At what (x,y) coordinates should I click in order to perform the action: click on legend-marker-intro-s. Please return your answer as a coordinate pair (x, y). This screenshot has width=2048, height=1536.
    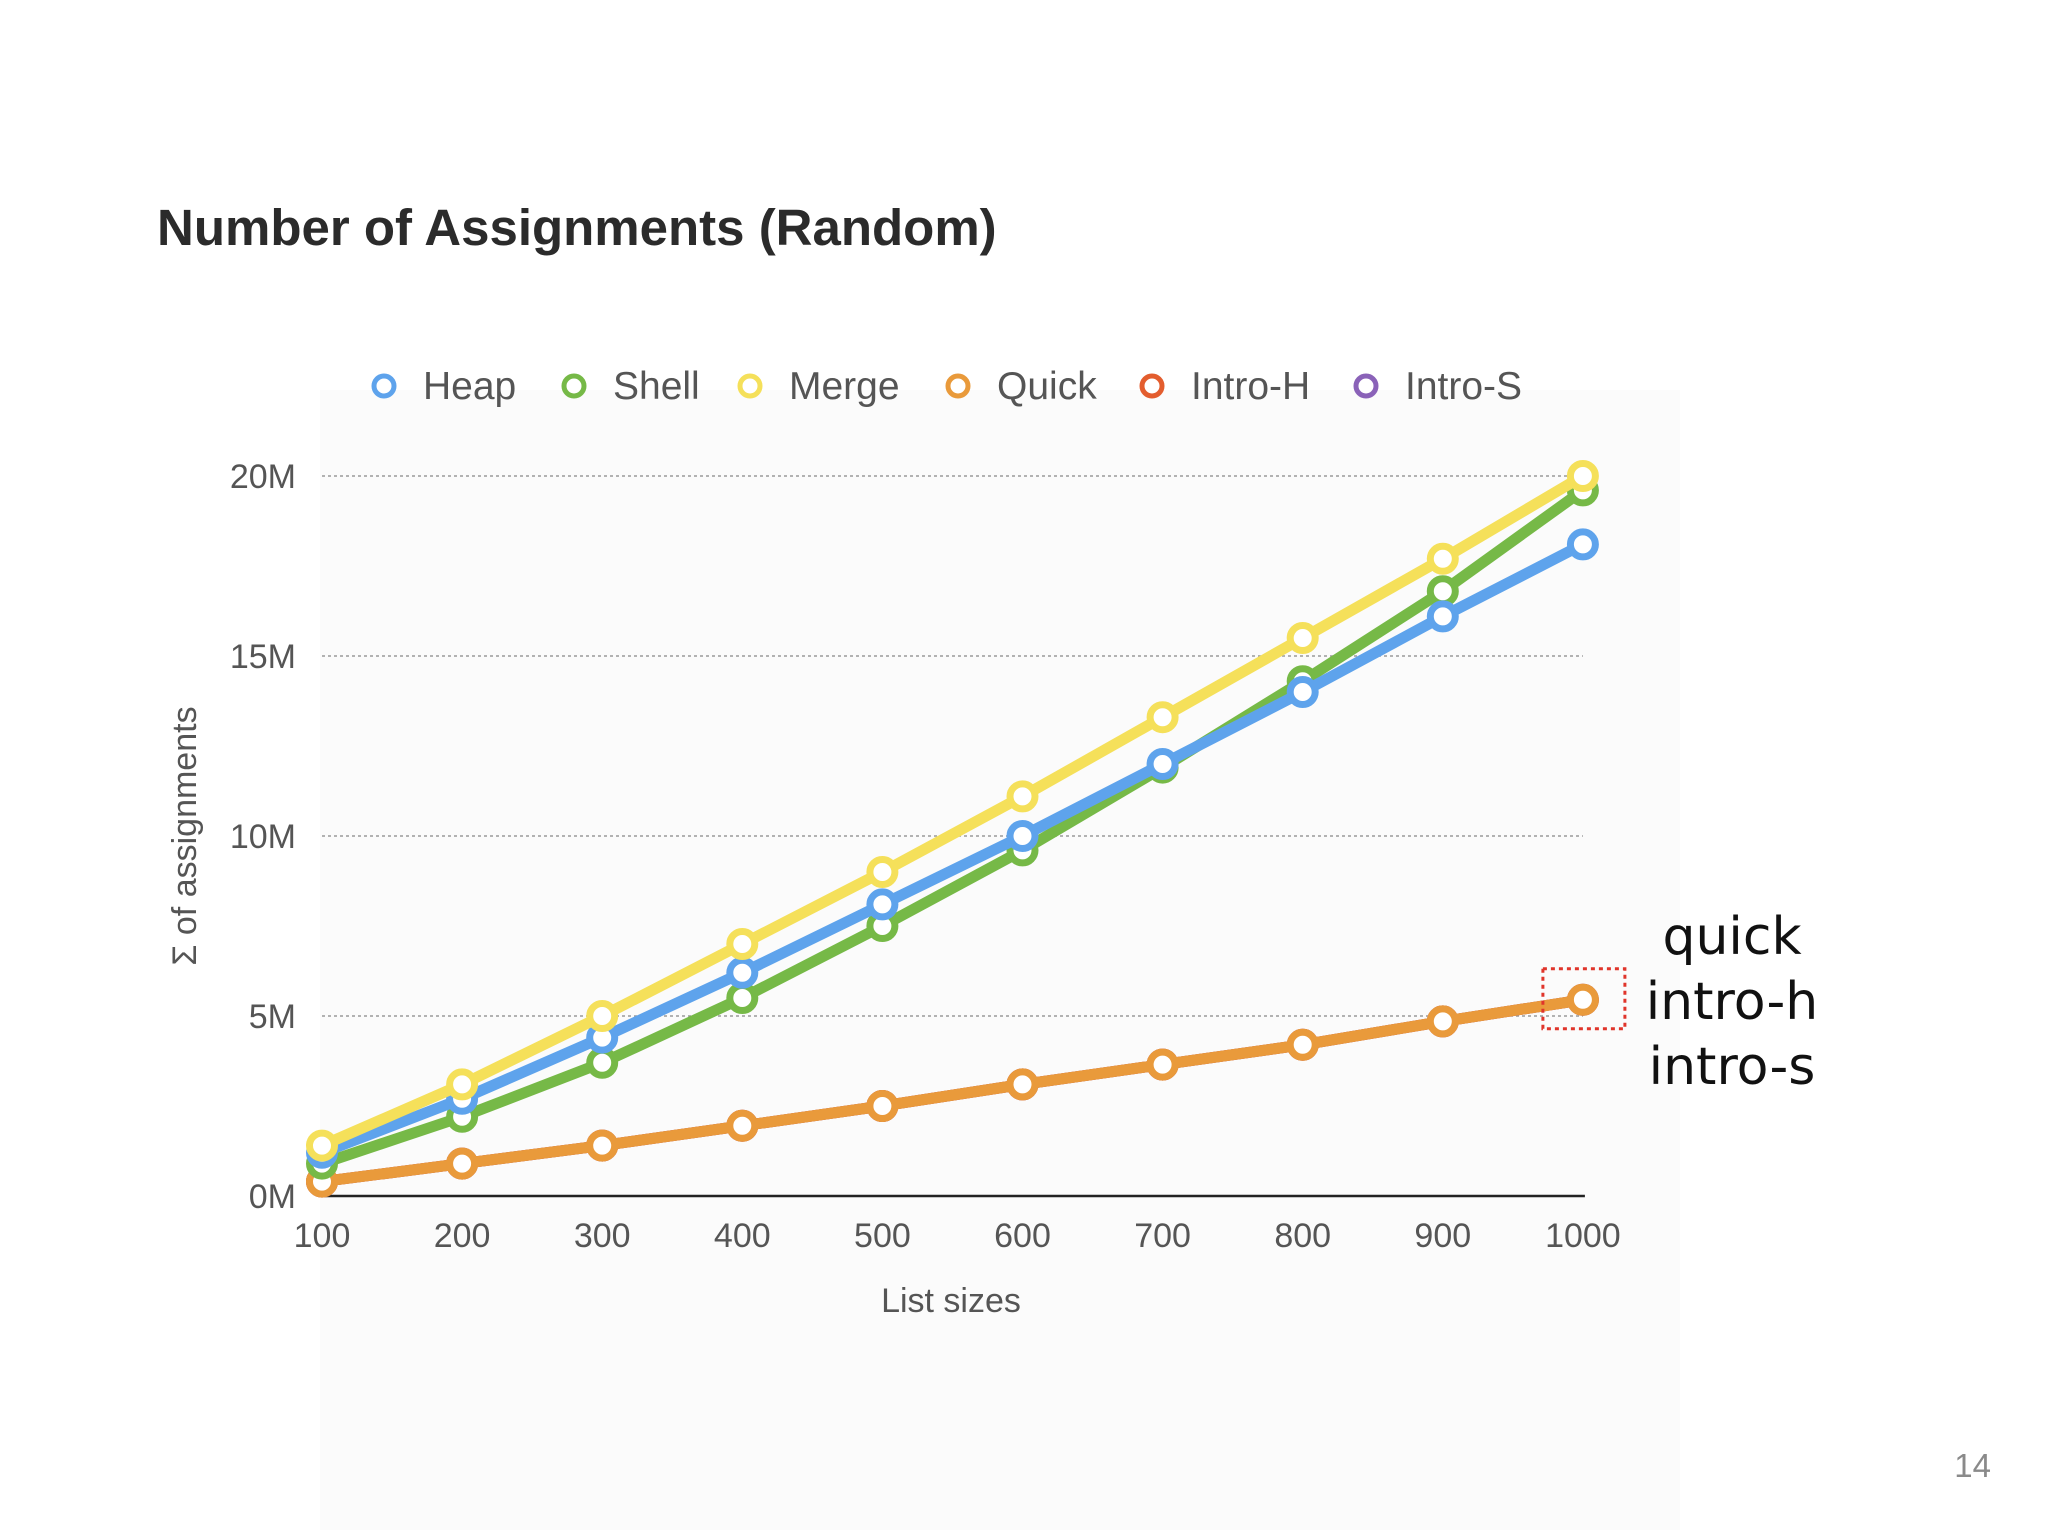
    Looking at the image, I should click on (1366, 386).